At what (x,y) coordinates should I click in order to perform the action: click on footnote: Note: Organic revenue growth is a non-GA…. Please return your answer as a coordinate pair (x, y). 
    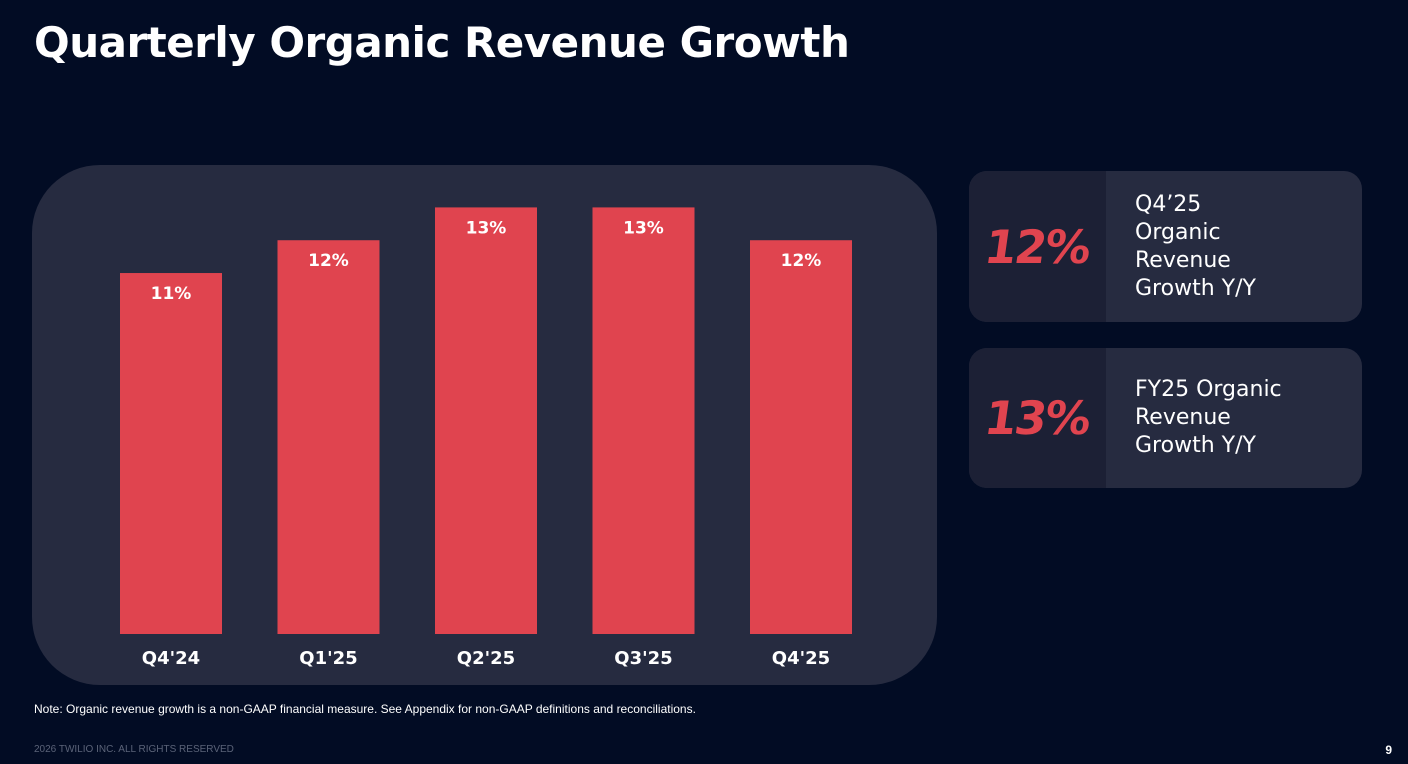
    Looking at the image, I should click on (365, 709).